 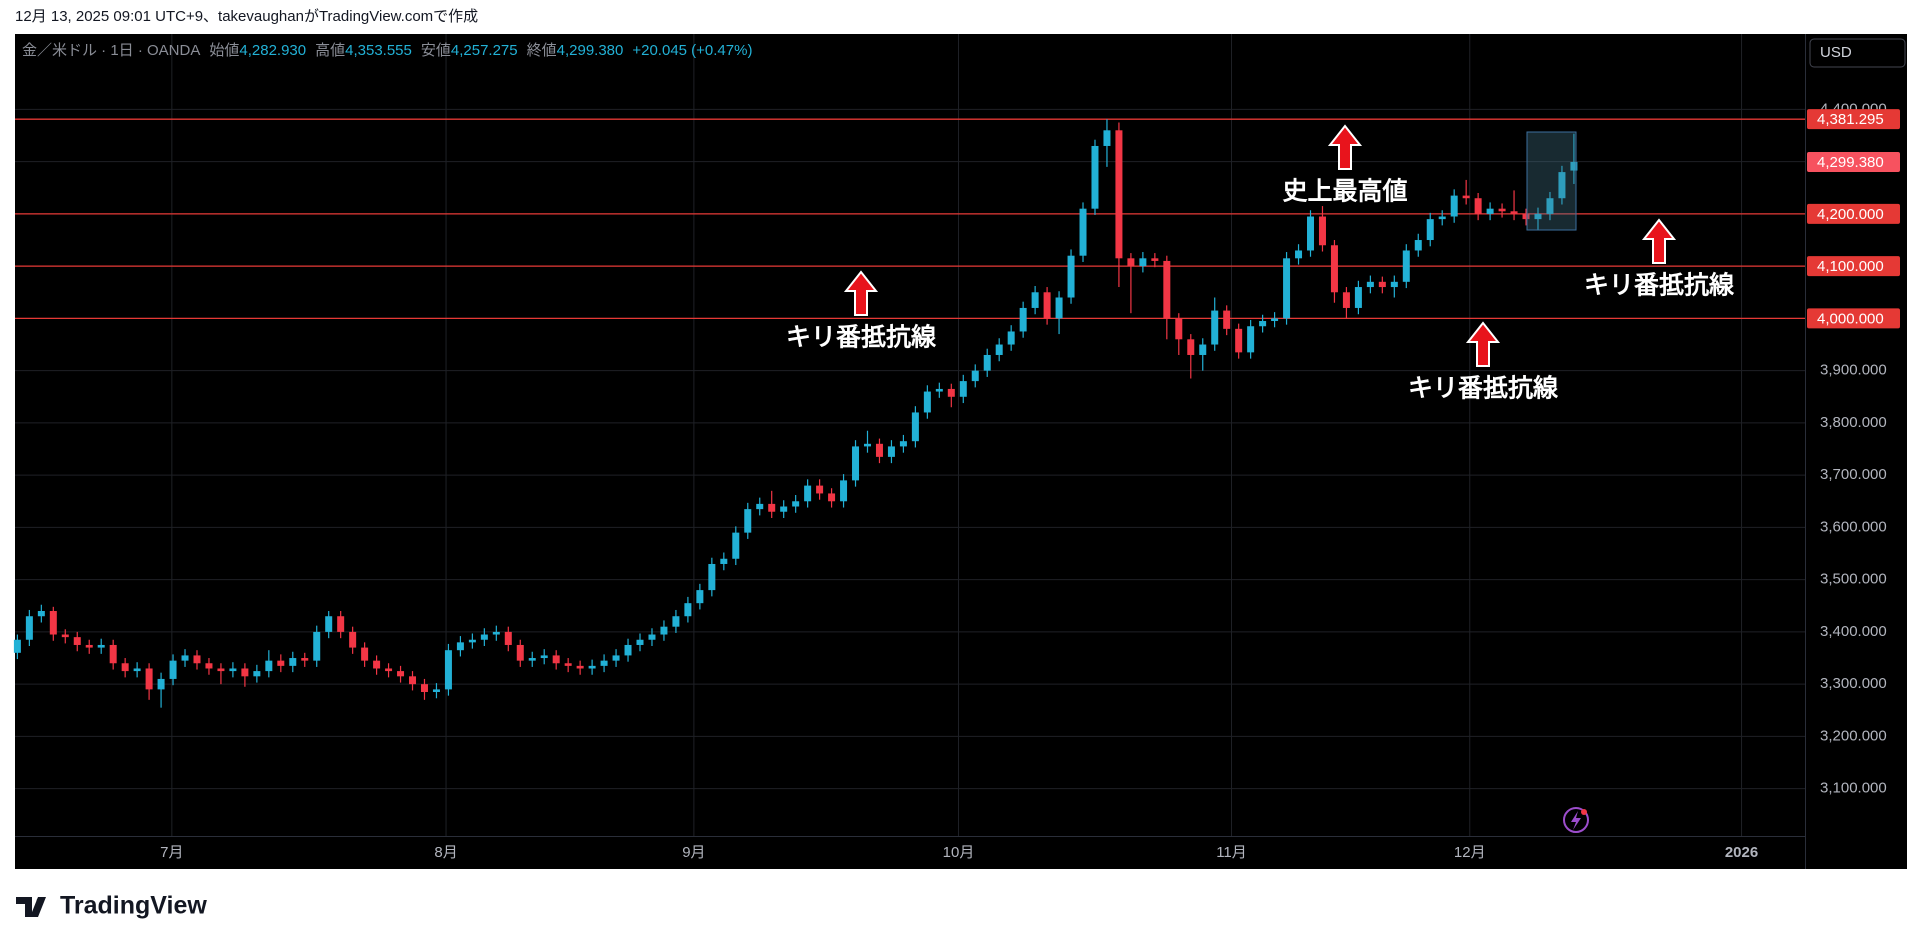 What do you see at coordinates (378, 50) in the screenshot?
I see `legend-value: 4,353.555` at bounding box center [378, 50].